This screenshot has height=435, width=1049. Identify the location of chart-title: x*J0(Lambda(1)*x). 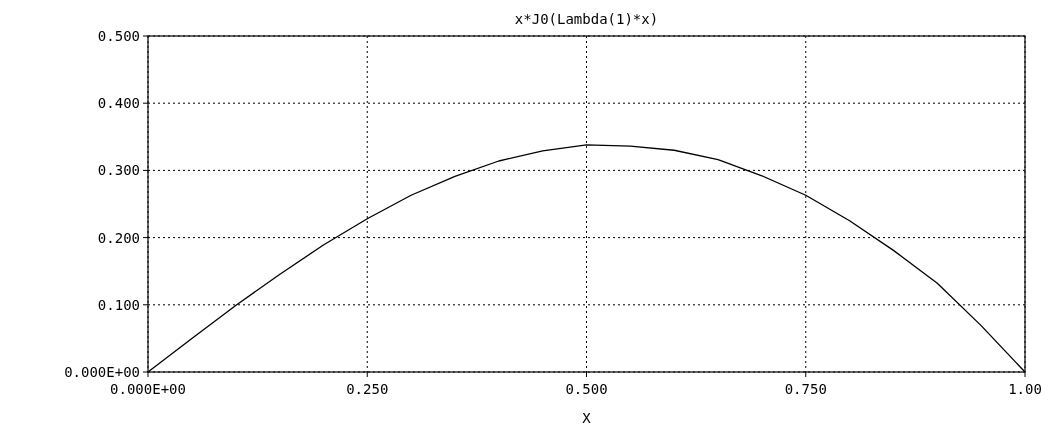
(586, 19).